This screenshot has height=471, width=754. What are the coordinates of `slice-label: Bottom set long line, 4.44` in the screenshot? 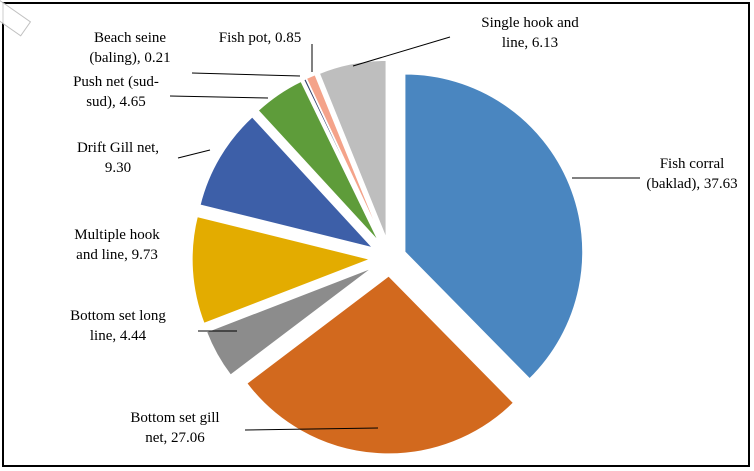 It's located at (118, 326).